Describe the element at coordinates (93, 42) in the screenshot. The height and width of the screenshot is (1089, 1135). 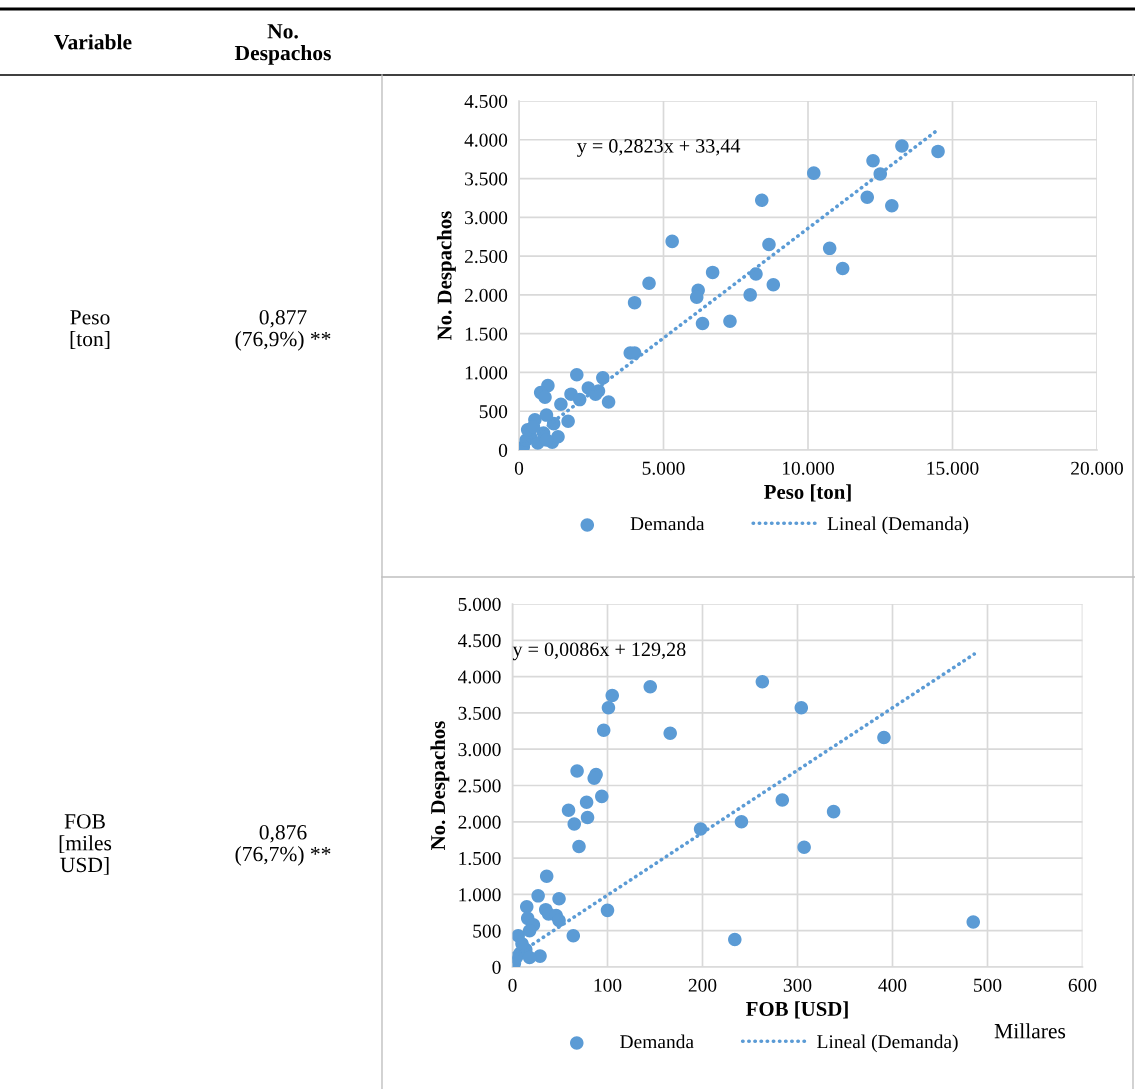
I see `text: Variable` at that location.